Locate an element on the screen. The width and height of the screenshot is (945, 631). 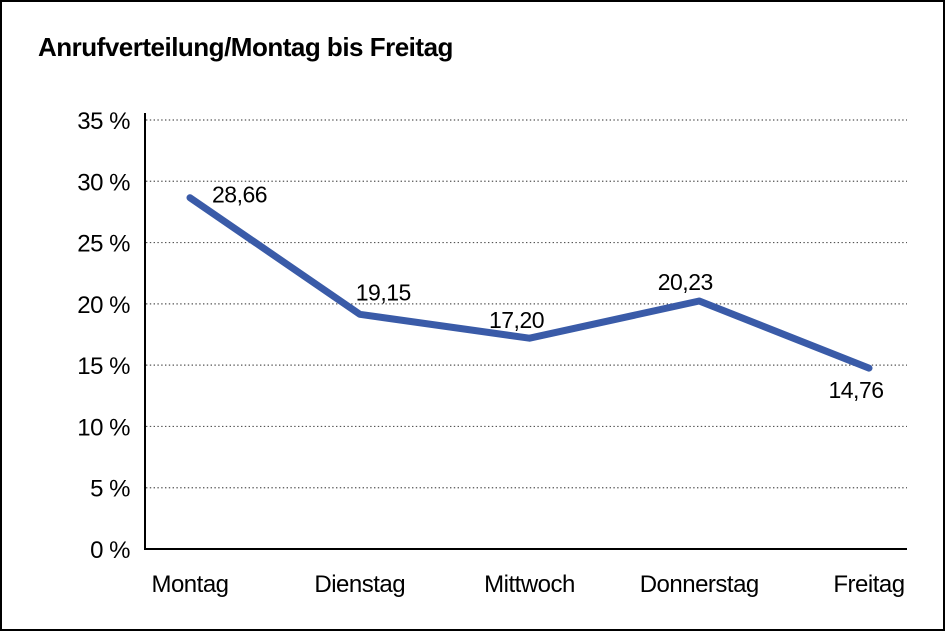
y-tick-label: 0 % is located at coordinates (110, 550).